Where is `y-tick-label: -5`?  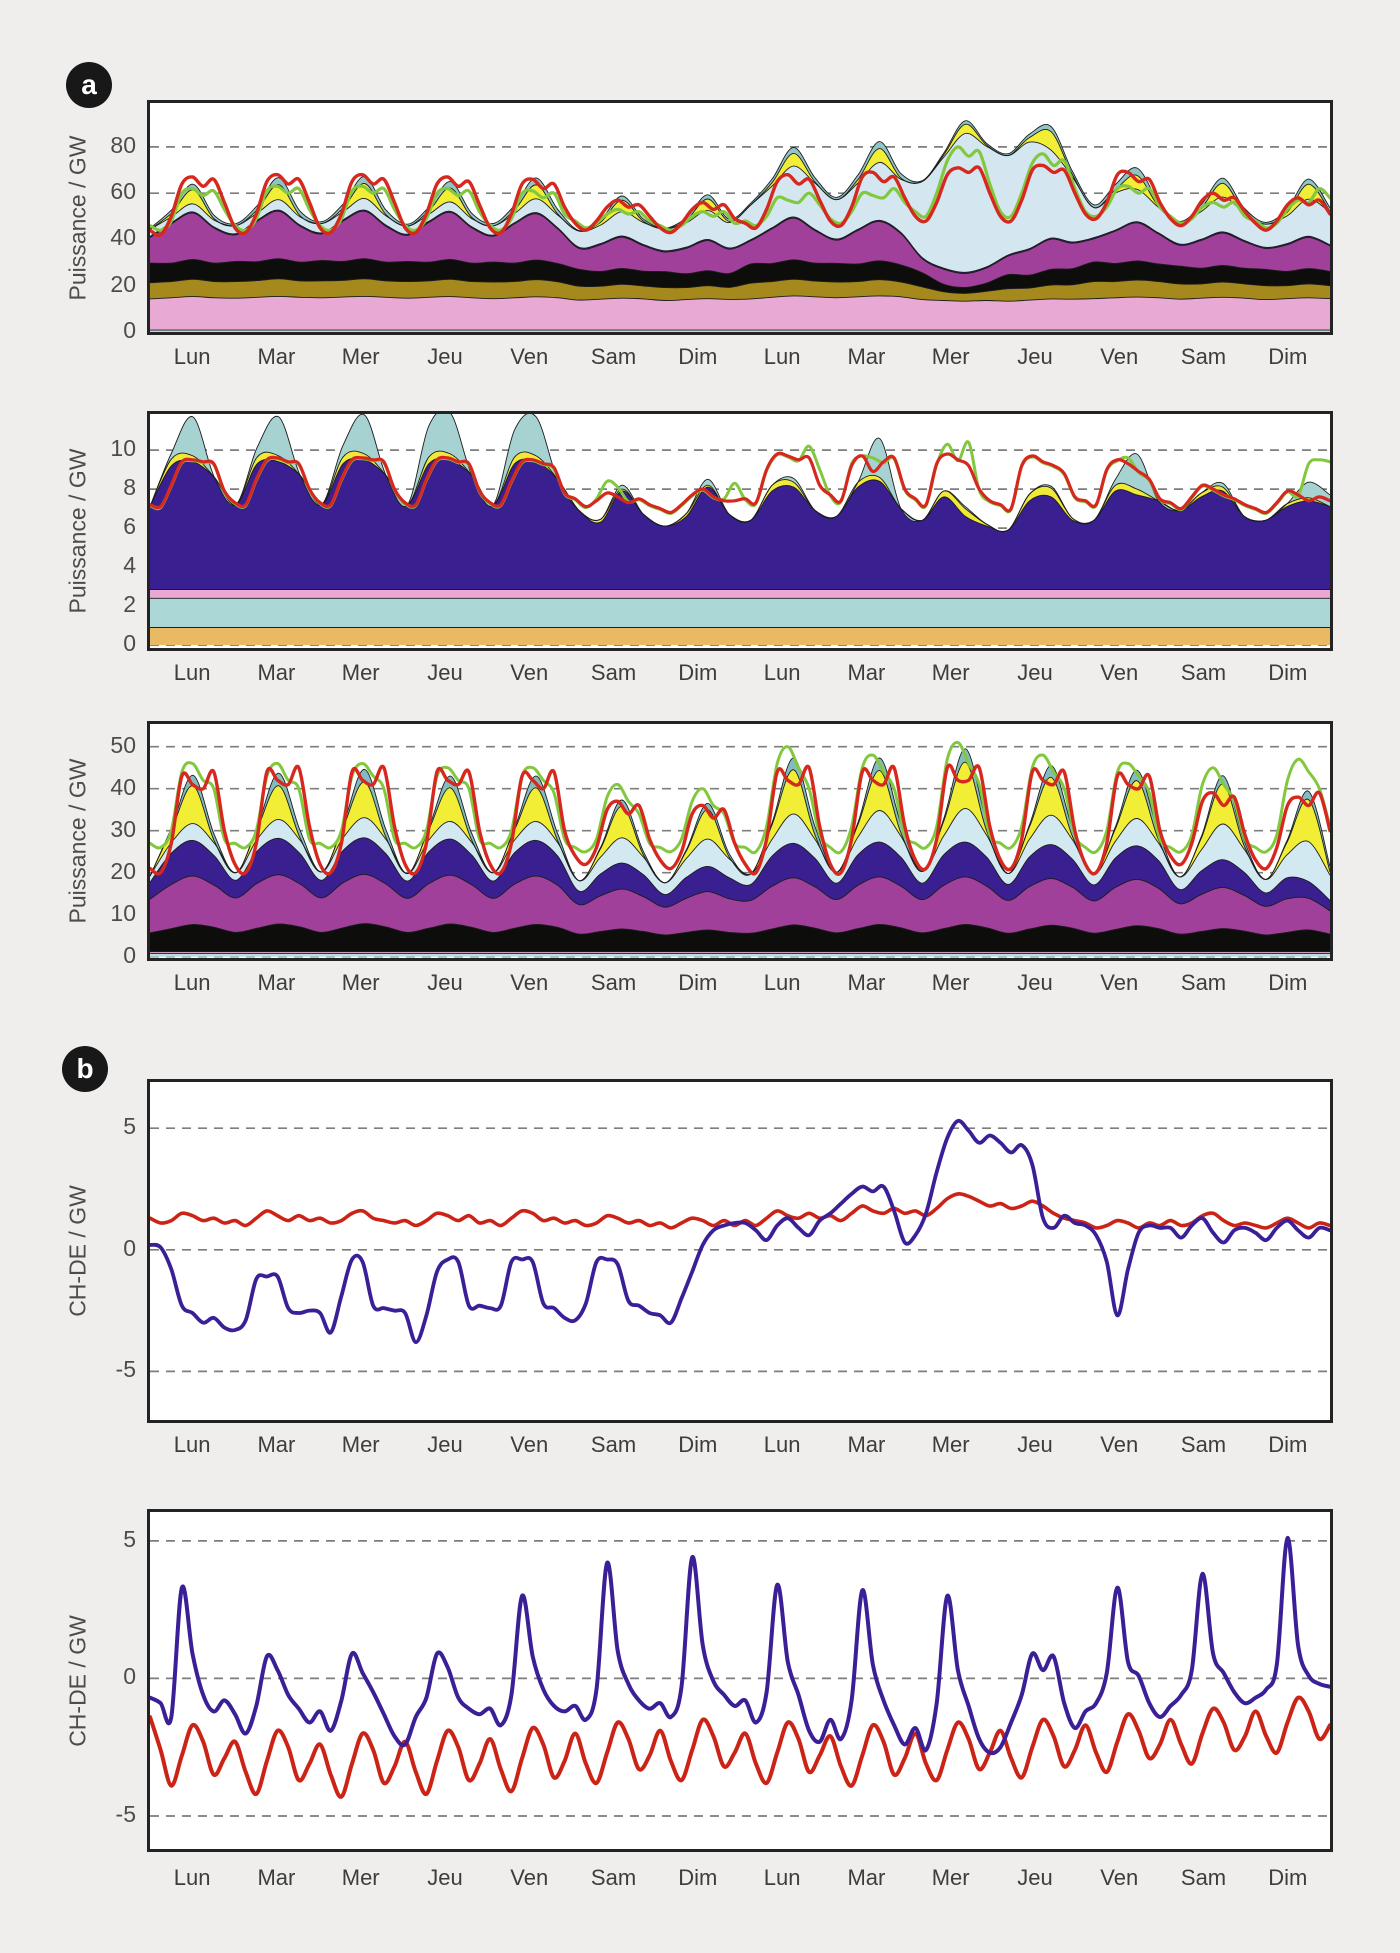 y-tick-label: -5 is located at coordinates (125, 1369).